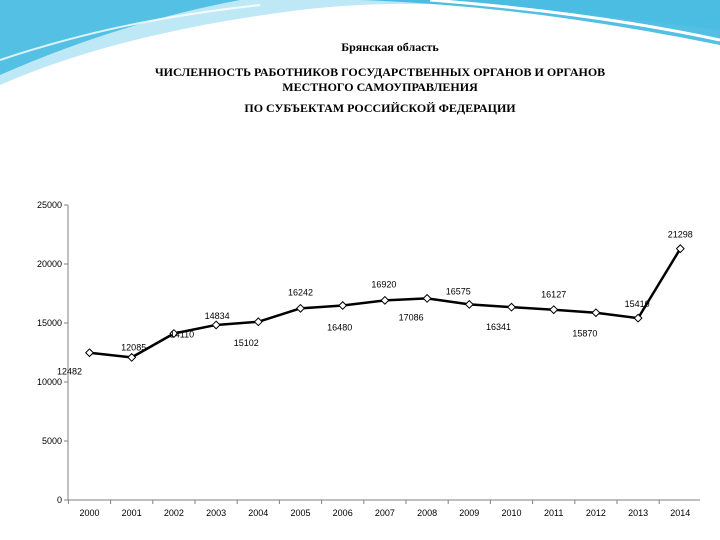  Describe the element at coordinates (300, 292) in the screenshot. I see `data-label: 16242` at that location.